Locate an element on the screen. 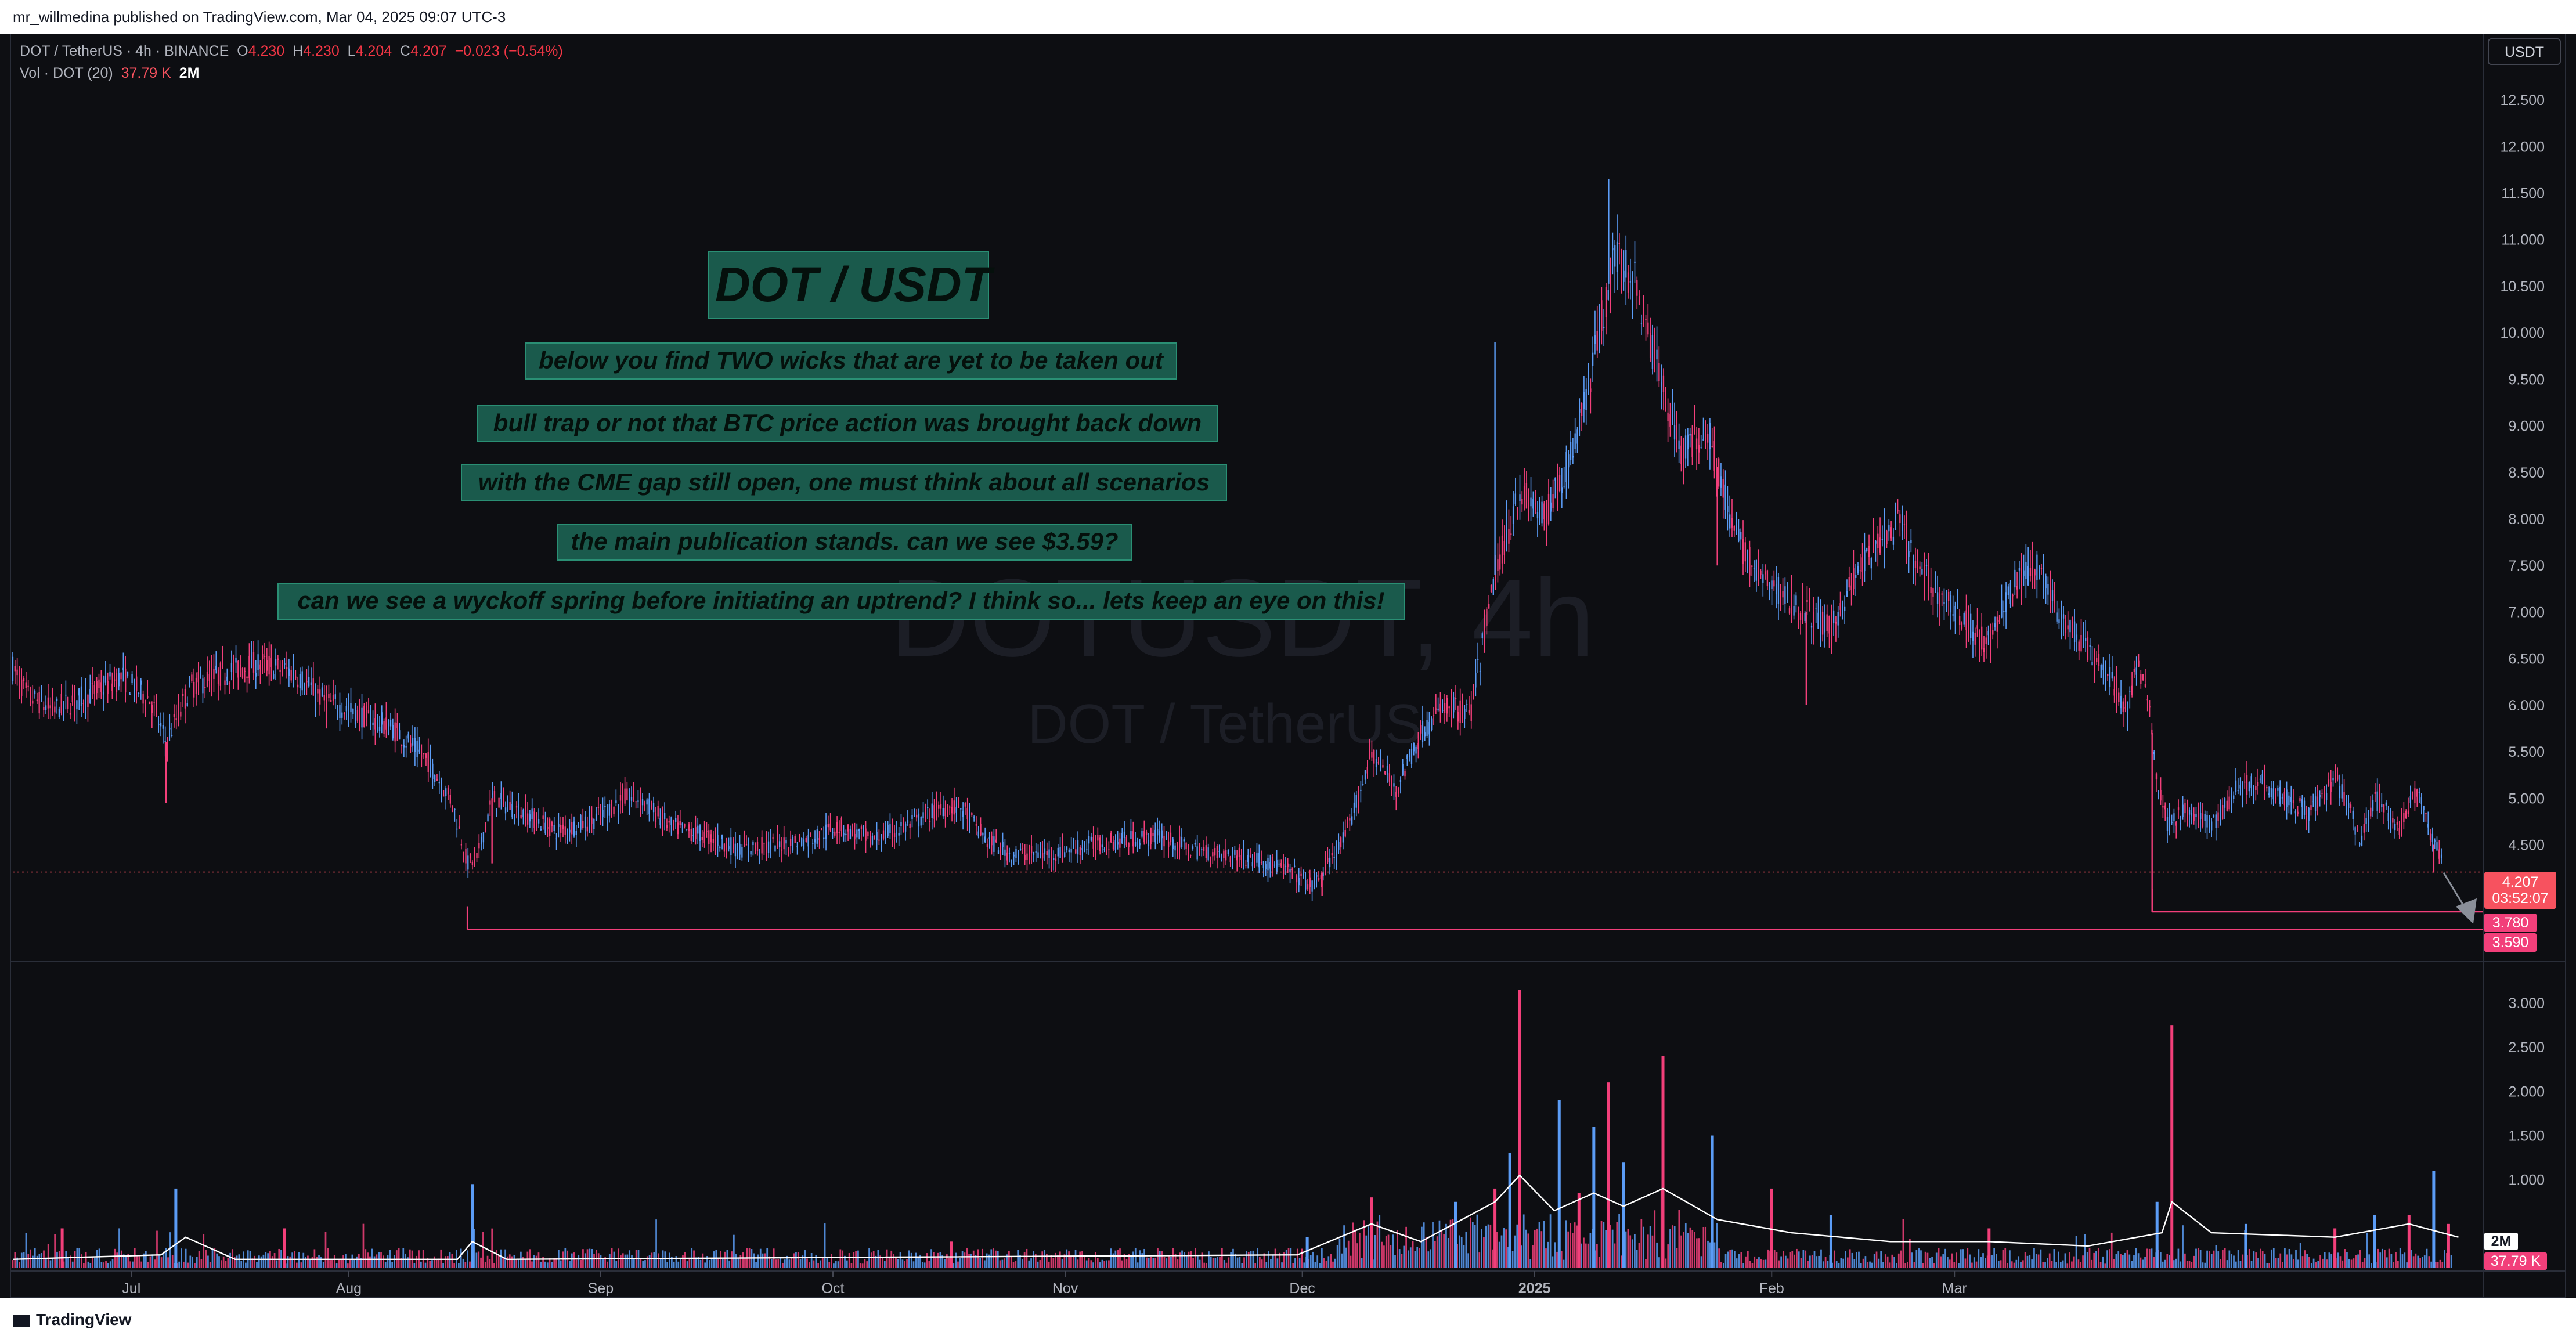 The width and height of the screenshot is (2576, 1343). price-tick-5: 10.000 is located at coordinates (2523, 333).